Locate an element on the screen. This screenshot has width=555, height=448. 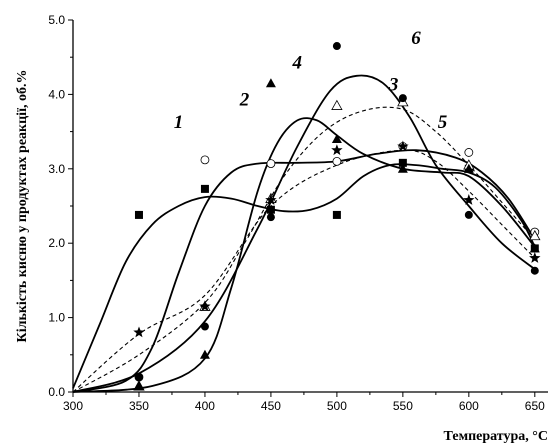
y-tick-label: 1.0 is located at coordinates (56, 318).